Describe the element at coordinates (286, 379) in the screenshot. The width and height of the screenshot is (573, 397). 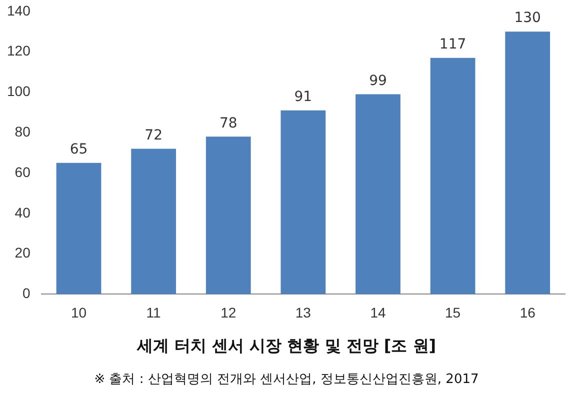
I see `text: ※ 출처 : 산업혁명의 전개와 센서산업, 정보통신산업진흥원, 2017` at that location.